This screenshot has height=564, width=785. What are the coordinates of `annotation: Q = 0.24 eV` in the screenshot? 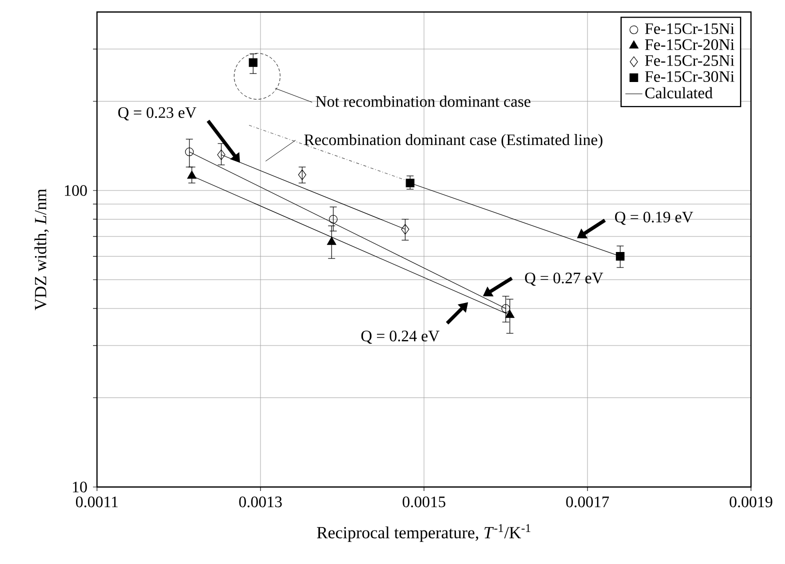 It's located at (400, 337).